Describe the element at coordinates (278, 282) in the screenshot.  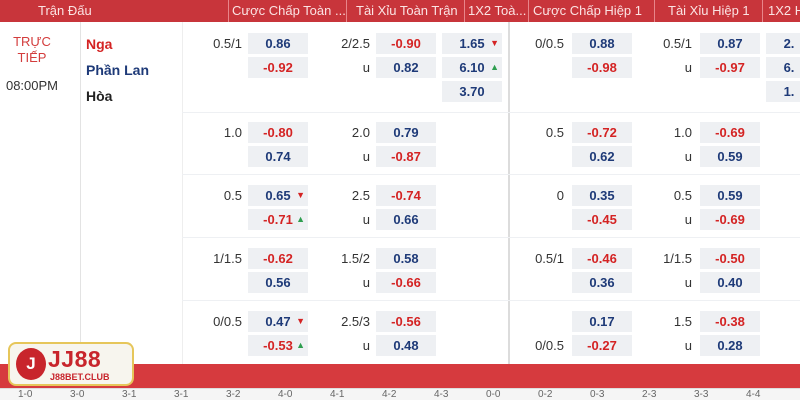
I see `odds-cell: 0.56` at that location.